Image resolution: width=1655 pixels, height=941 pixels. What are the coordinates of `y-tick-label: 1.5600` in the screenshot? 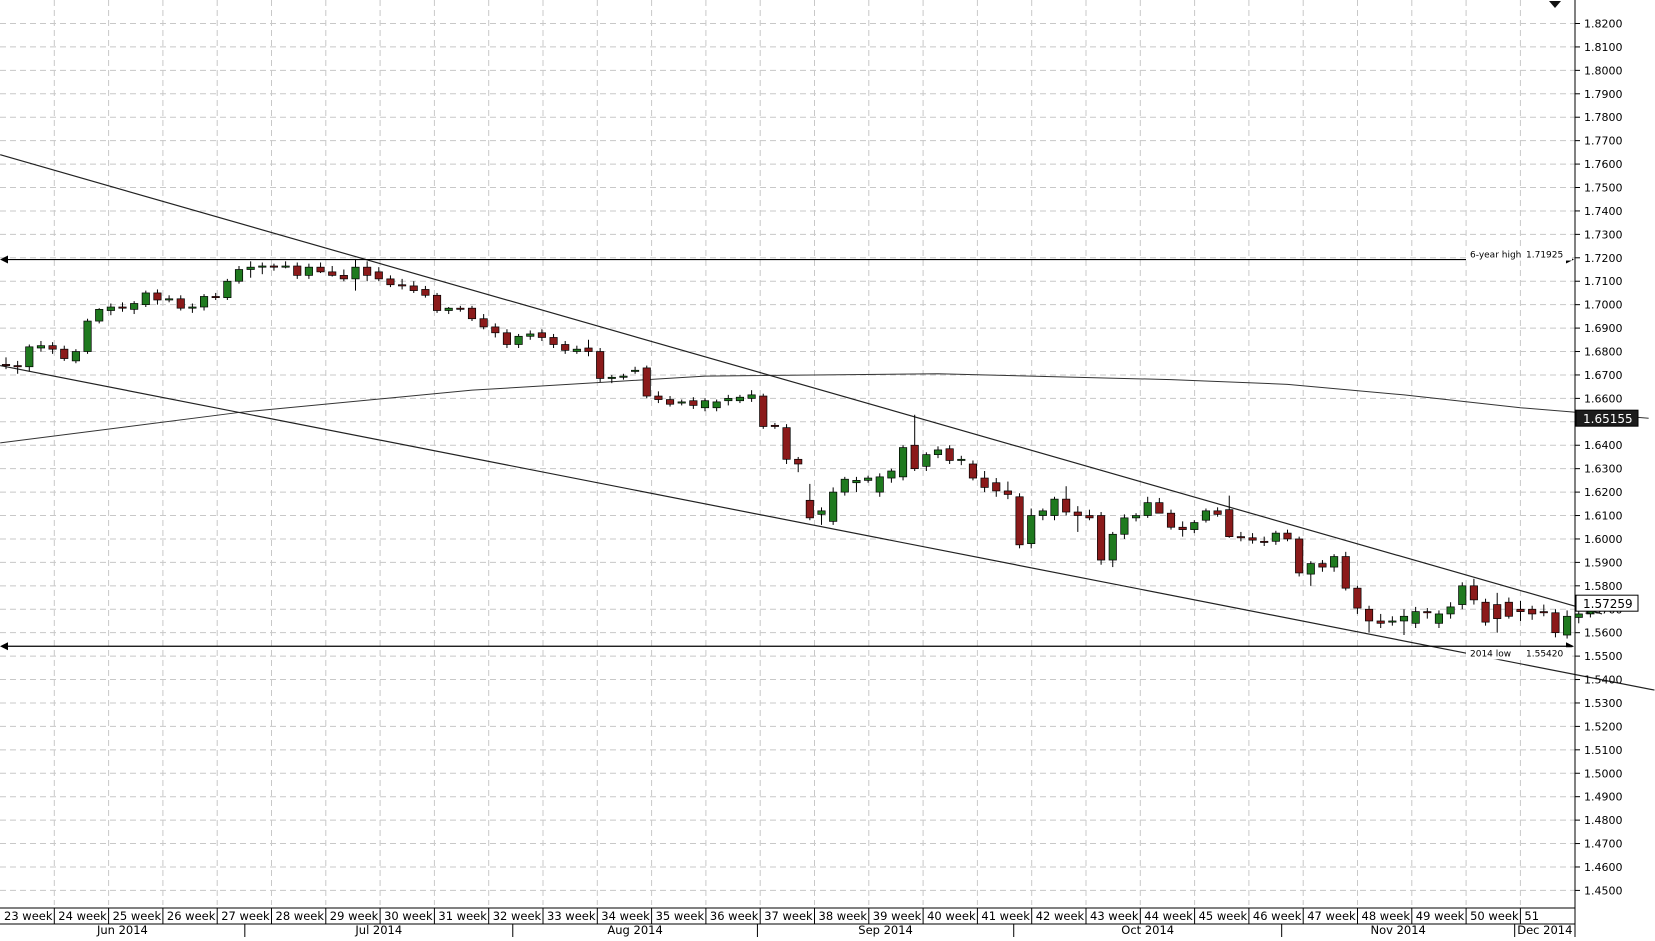 It's located at (1603, 633).